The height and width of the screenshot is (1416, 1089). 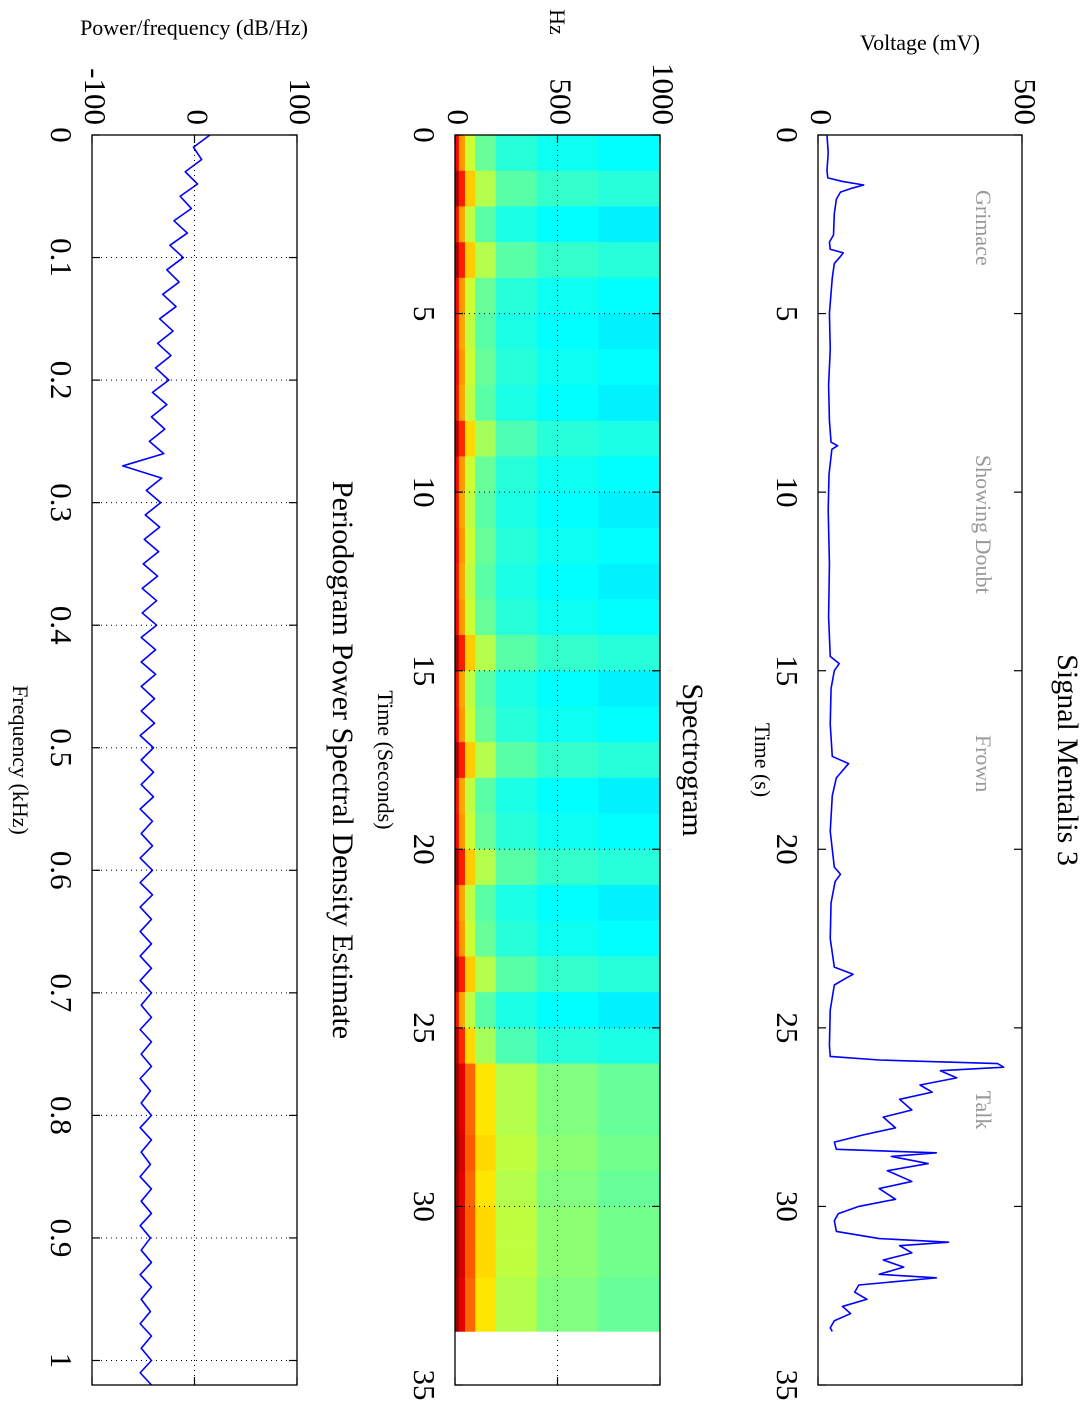 What do you see at coordinates (787, 314) in the screenshot?
I see `x-tick-label: 5` at bounding box center [787, 314].